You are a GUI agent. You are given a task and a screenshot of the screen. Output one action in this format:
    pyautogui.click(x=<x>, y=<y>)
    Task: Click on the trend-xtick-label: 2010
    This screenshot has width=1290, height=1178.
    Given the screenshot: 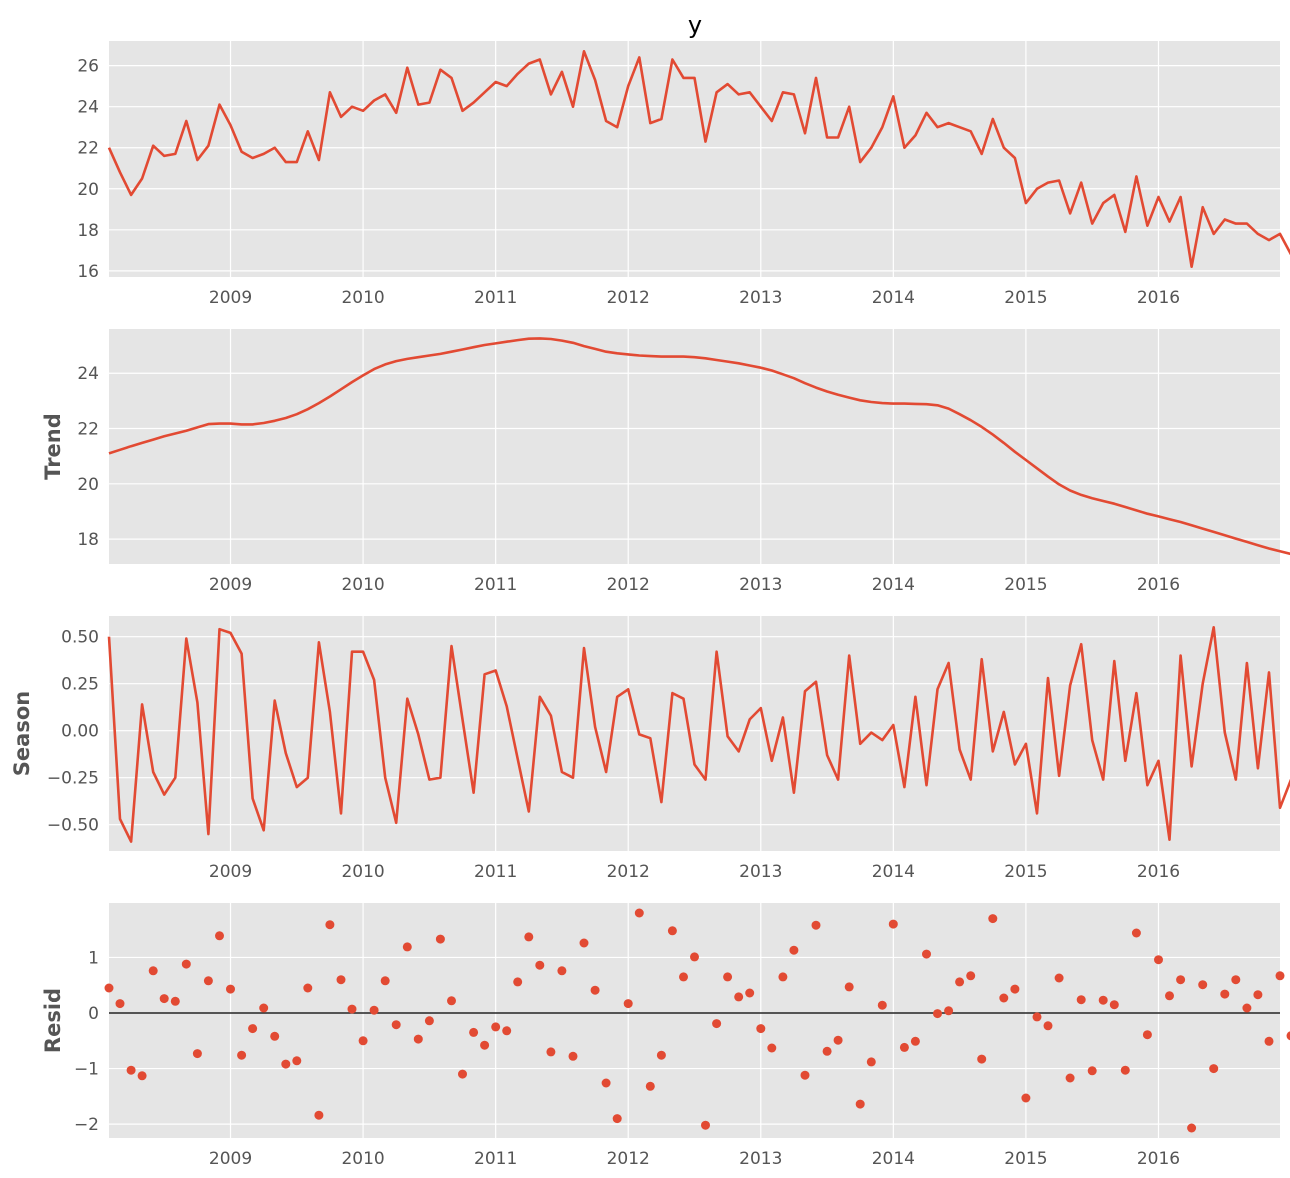 What is the action you would take?
    pyautogui.click(x=362, y=585)
    